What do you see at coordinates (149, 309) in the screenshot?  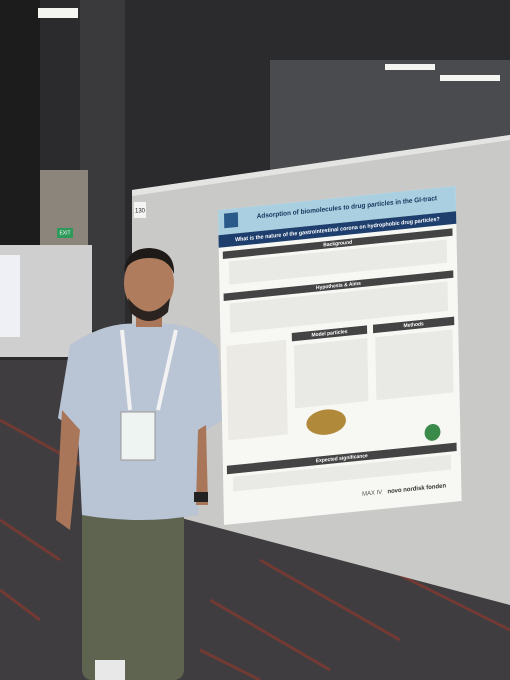 I see `beard` at bounding box center [149, 309].